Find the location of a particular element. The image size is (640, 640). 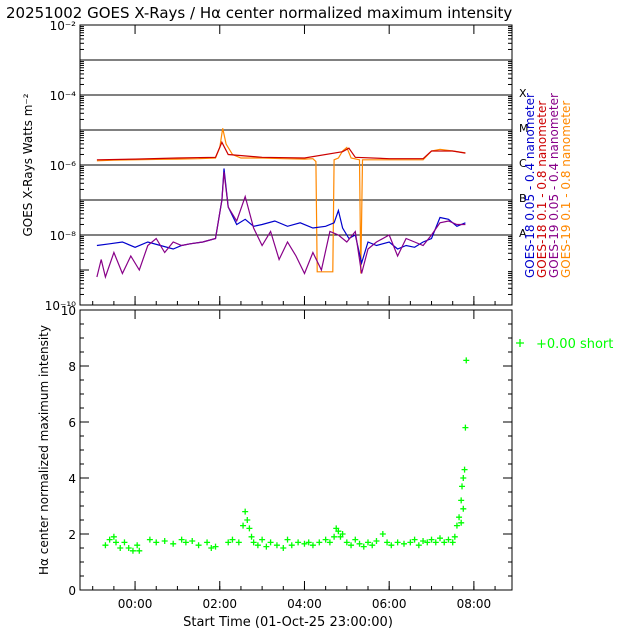

xray-y-tick-label-3: 10⁻⁸ is located at coordinates (63, 236).